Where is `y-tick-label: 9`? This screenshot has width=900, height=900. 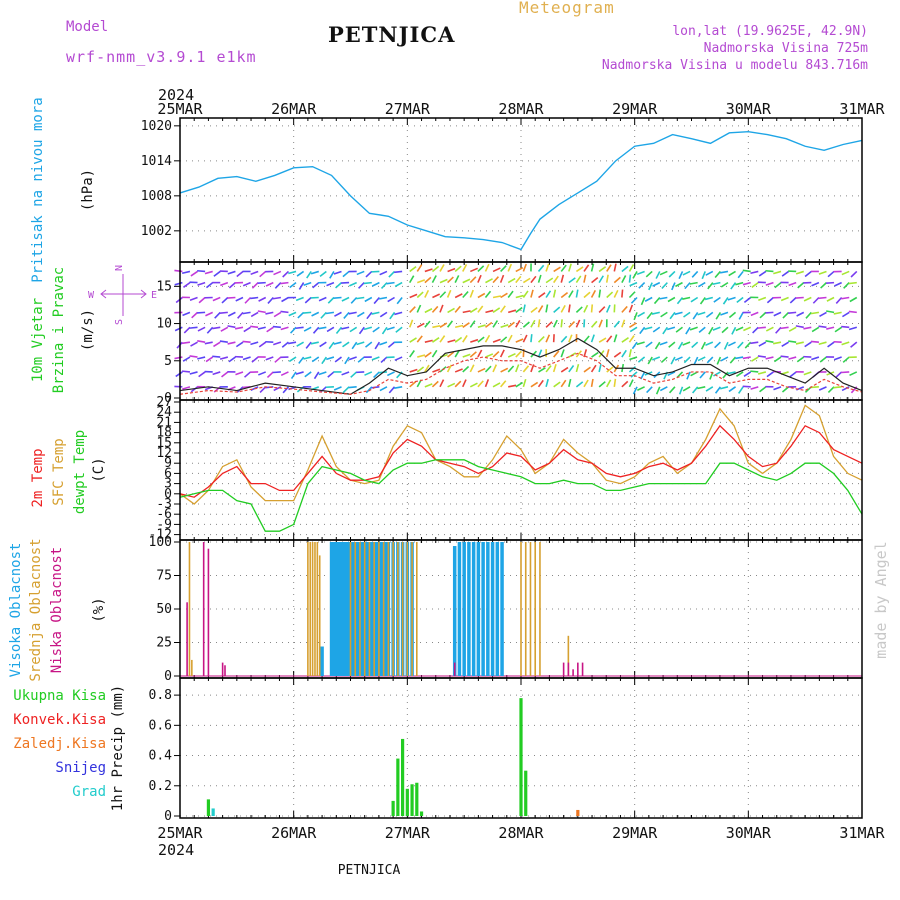 y-tick-label: 9 is located at coordinates (168, 463).